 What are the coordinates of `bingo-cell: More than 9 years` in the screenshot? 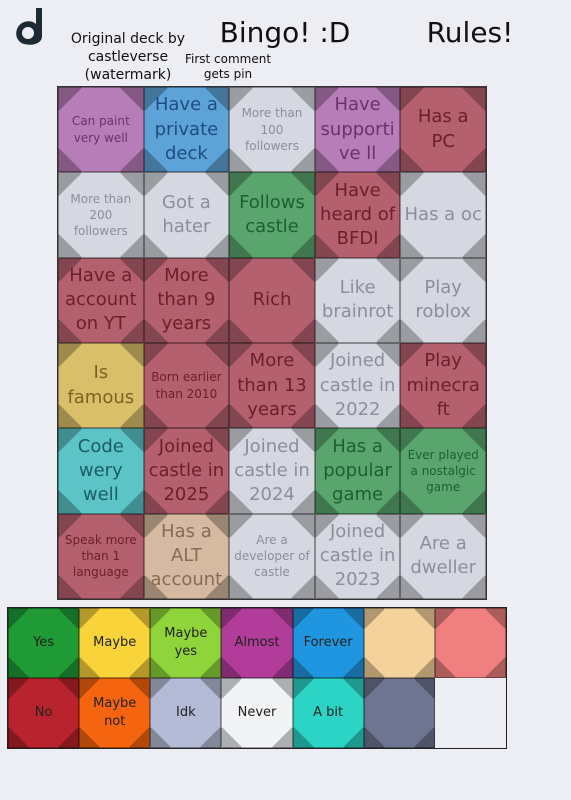 It's located at (186, 300).